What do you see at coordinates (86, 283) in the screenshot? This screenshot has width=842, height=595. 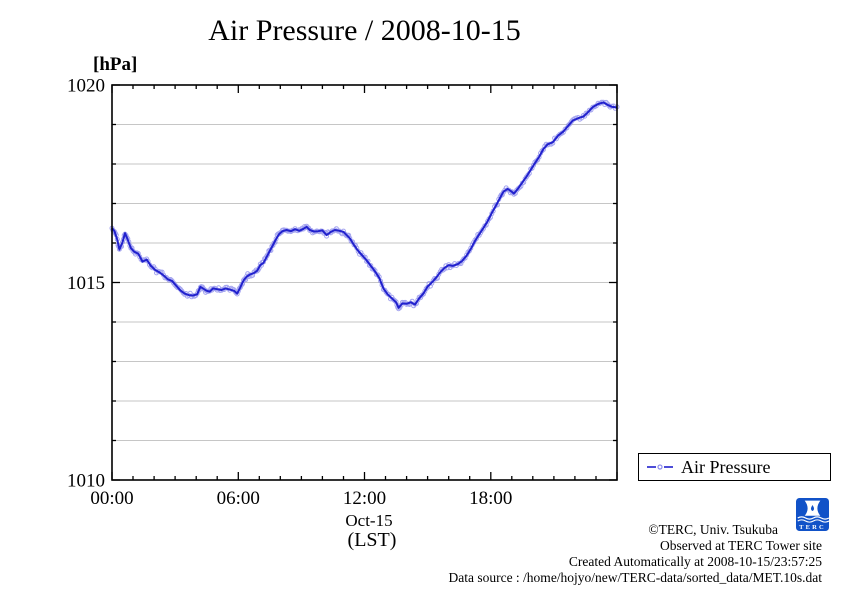 I see `y-tick-label: 1015` at bounding box center [86, 283].